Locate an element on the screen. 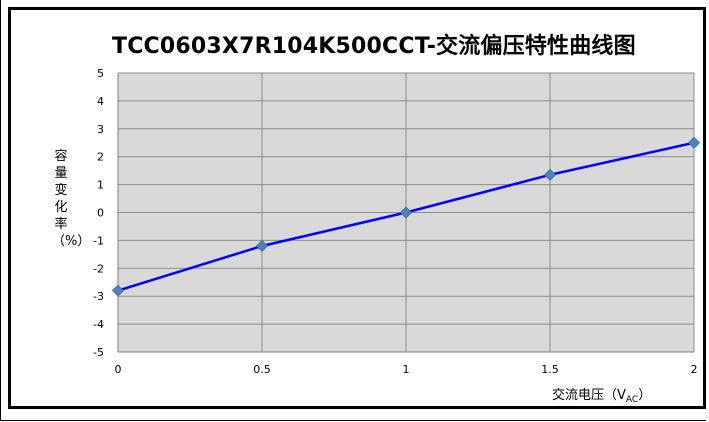 This screenshot has width=709, height=422. y-tick-label: -4 is located at coordinates (98, 324).